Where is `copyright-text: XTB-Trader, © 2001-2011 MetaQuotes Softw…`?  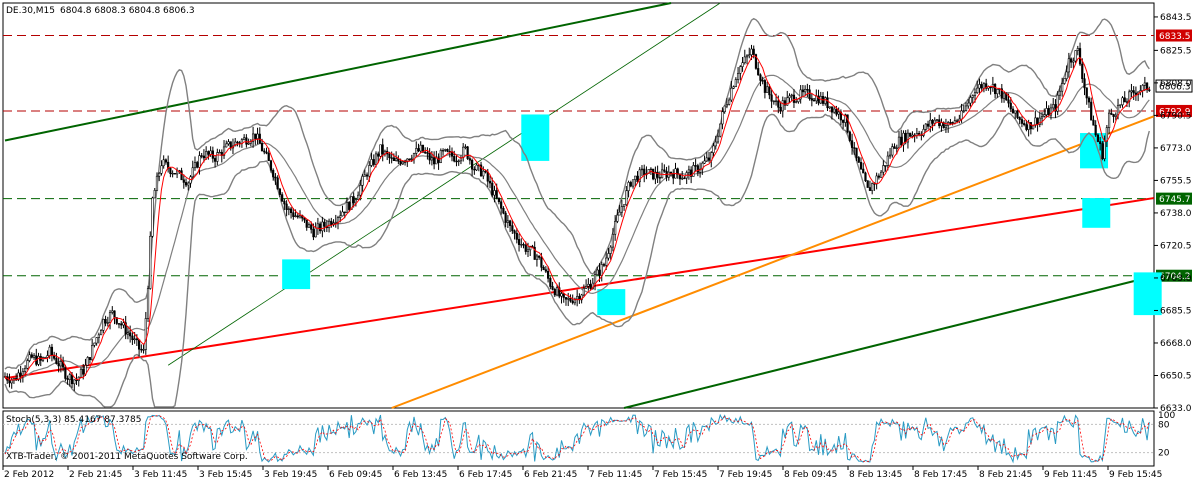
copyright-text: XTB-Trader, © 2001-2011 MetaQuotes Softw… is located at coordinates (127, 457).